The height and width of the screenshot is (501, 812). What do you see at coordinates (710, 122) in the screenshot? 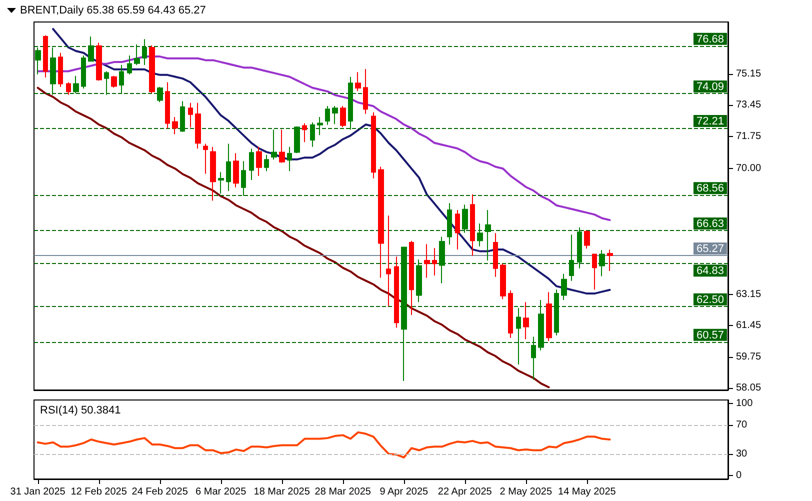
I see `ref-line-label: 72.21` at bounding box center [710, 122].